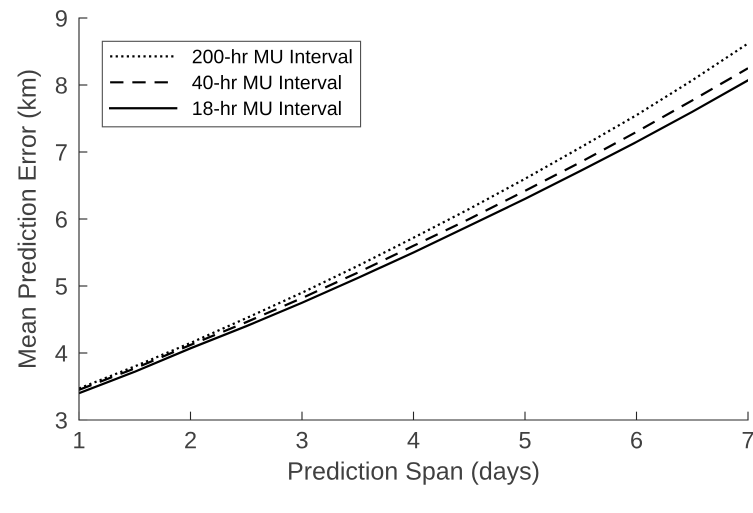  What do you see at coordinates (302, 440) in the screenshot?
I see `x-tick-label: 3` at bounding box center [302, 440].